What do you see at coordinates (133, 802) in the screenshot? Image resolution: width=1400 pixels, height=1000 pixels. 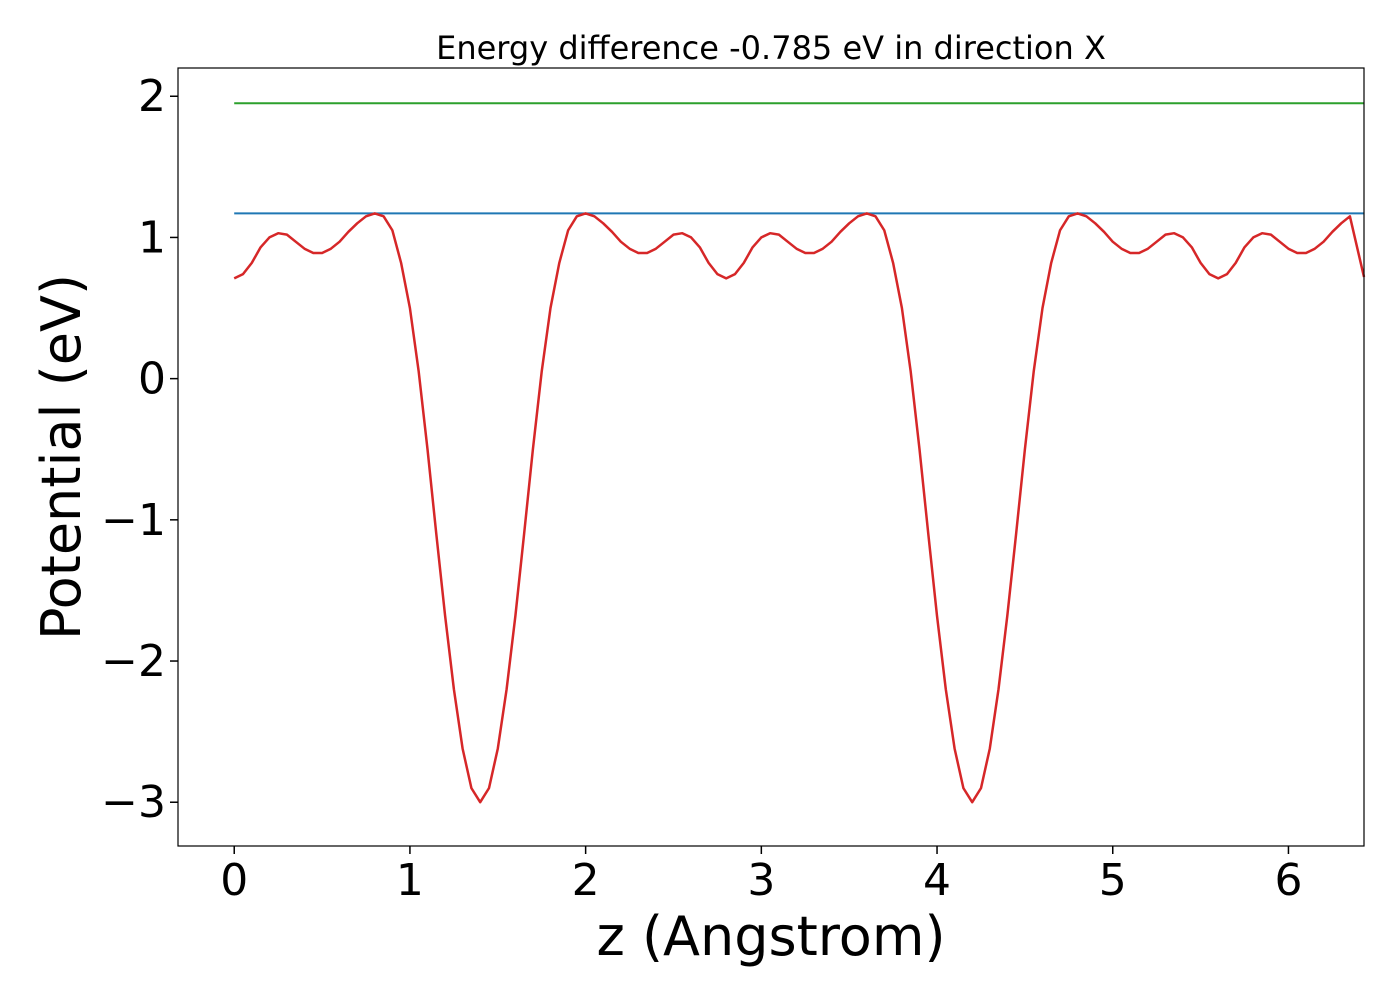 I see `y-tick-label: −3` at bounding box center [133, 802].